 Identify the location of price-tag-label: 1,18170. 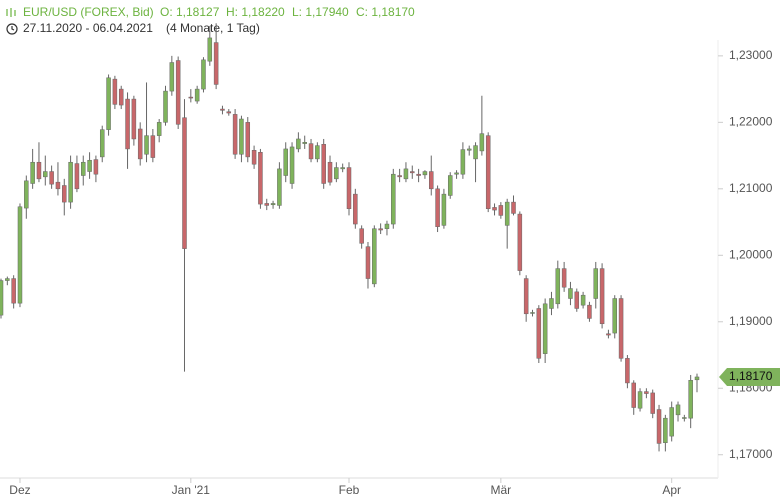
(751, 376).